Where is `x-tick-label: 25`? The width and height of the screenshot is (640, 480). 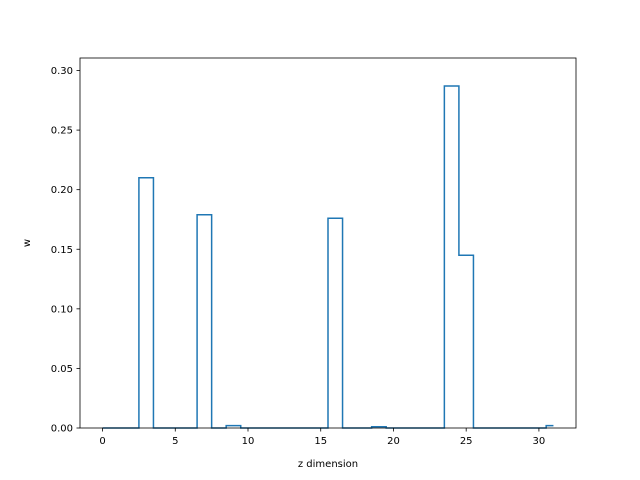
x-tick-label: 25 is located at coordinates (466, 441).